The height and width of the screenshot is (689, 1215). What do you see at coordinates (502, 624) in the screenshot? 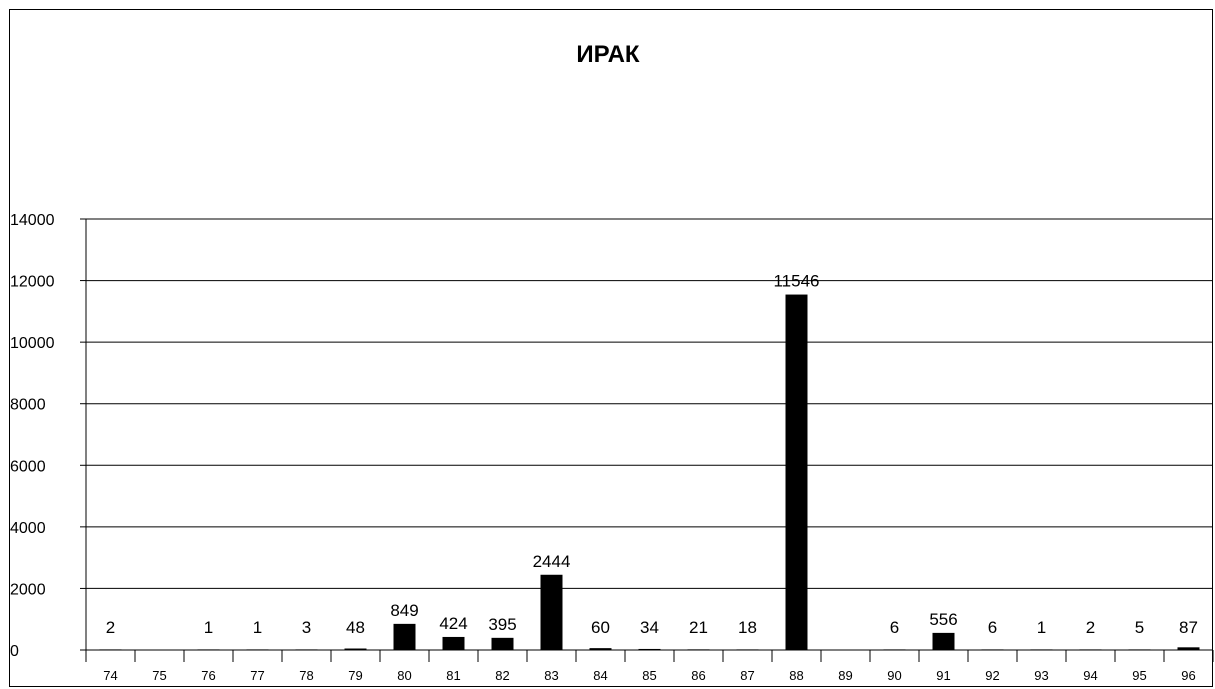
I see `data-label: 395` at bounding box center [502, 624].